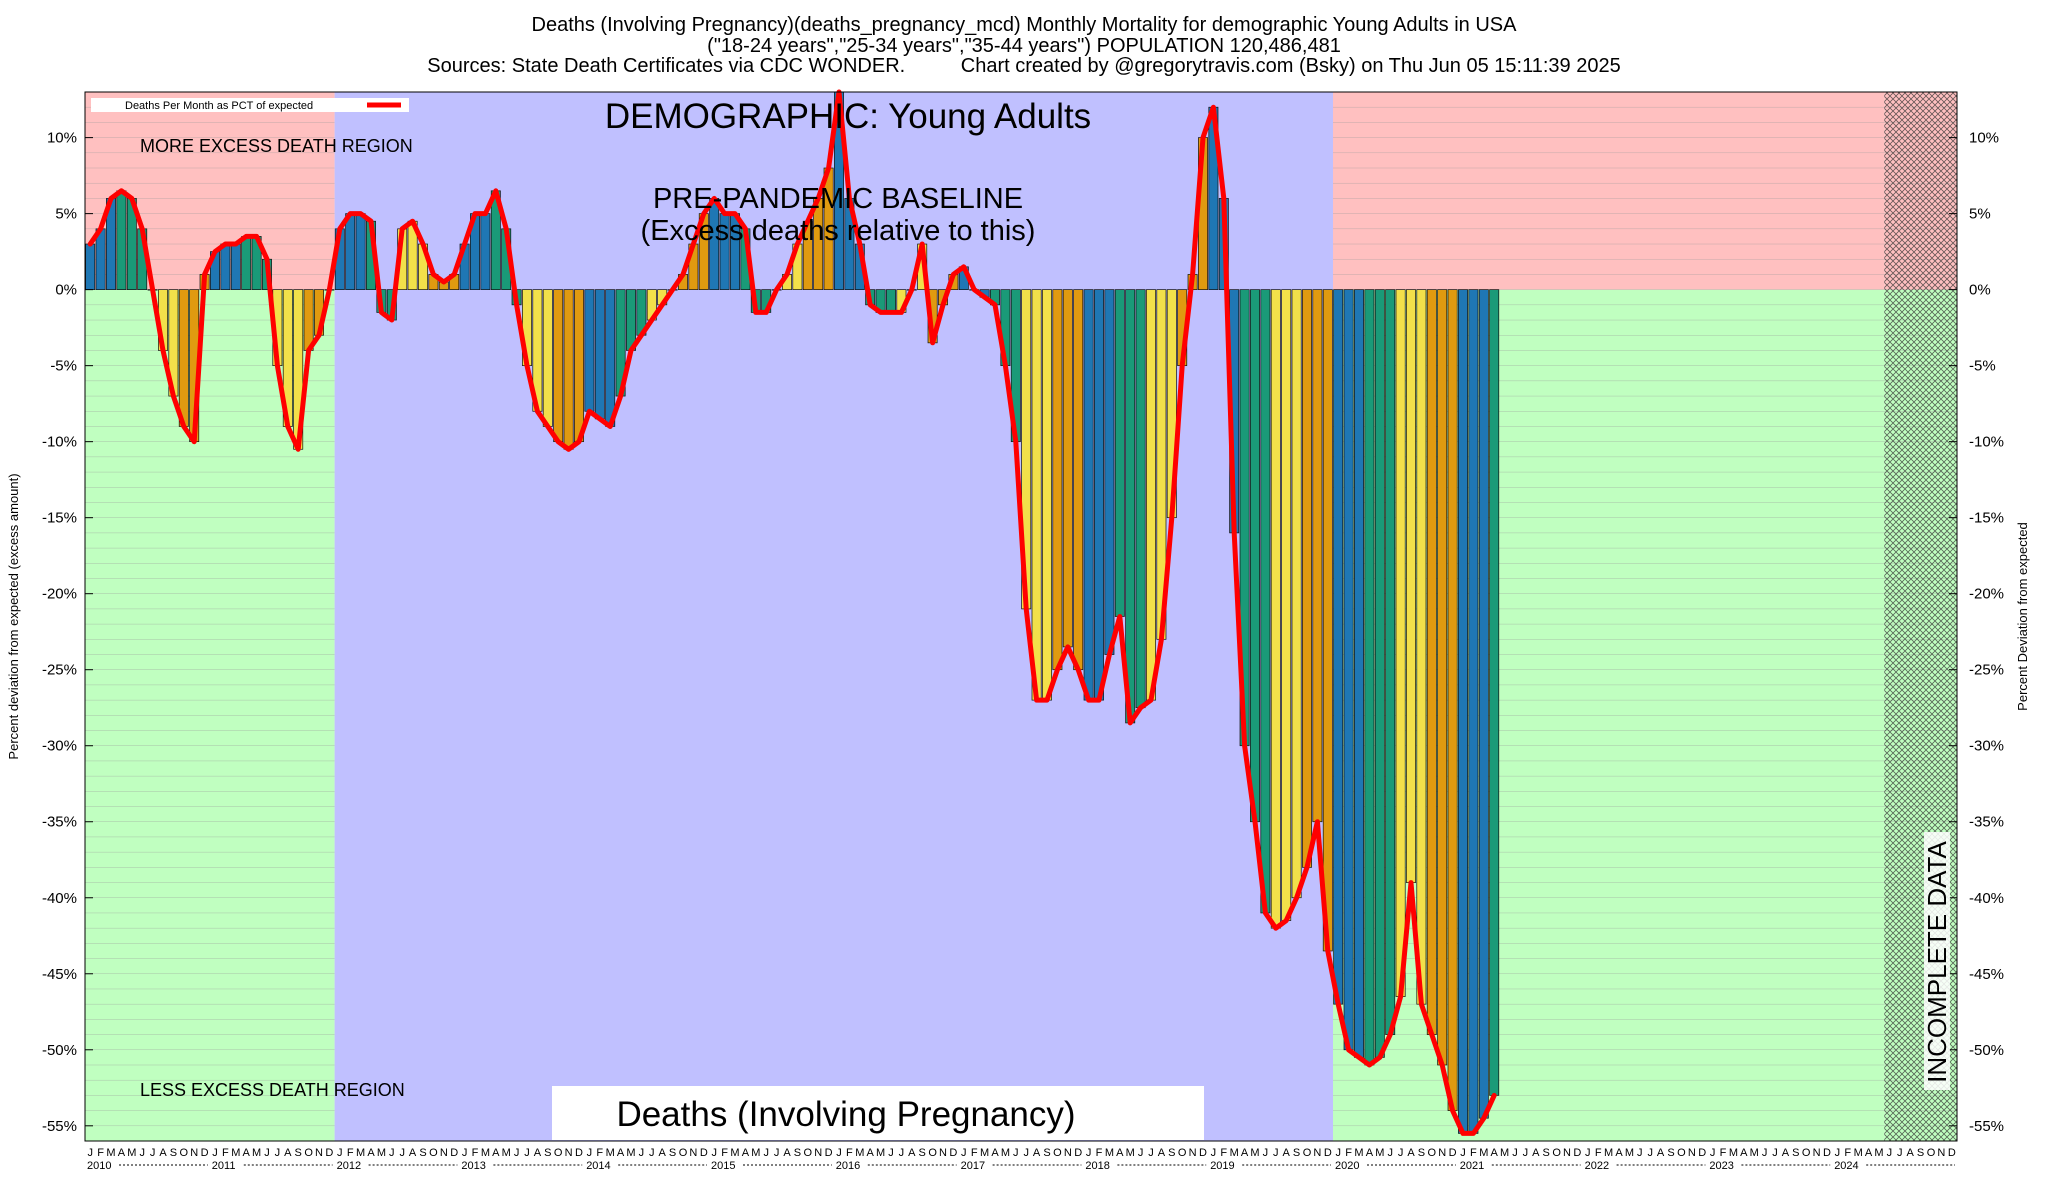 The height and width of the screenshot is (1200, 2048). What do you see at coordinates (2022, 616) in the screenshot?
I see `y-axis-label-right: Percent Deviation from expected` at bounding box center [2022, 616].